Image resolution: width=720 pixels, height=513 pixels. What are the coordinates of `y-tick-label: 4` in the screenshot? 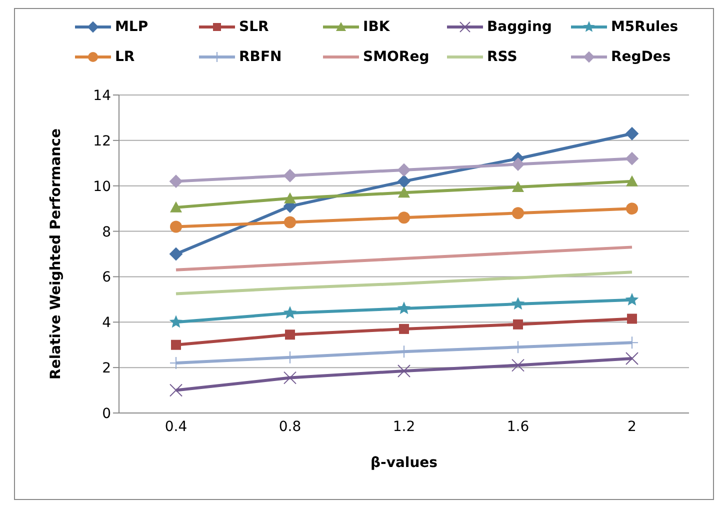 It's located at (107, 323).